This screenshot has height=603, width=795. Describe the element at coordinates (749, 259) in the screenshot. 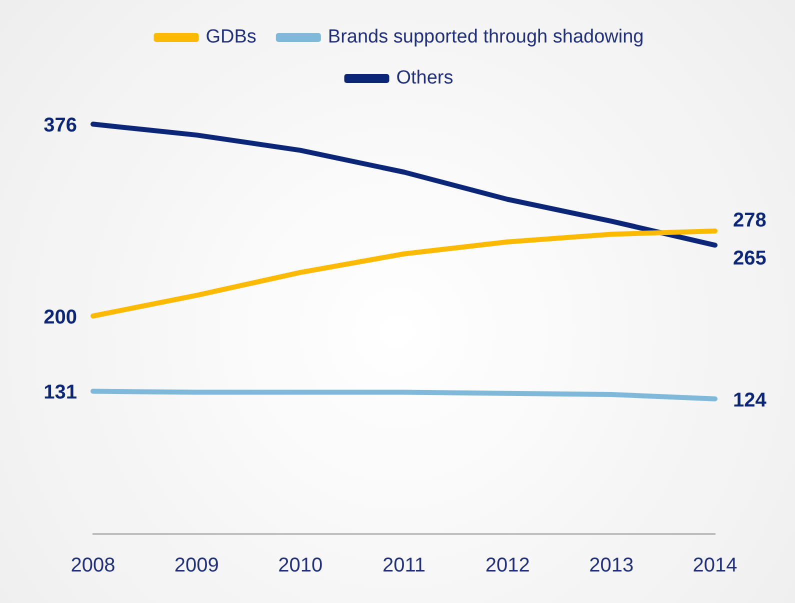

I see `data-label: 265` at that location.